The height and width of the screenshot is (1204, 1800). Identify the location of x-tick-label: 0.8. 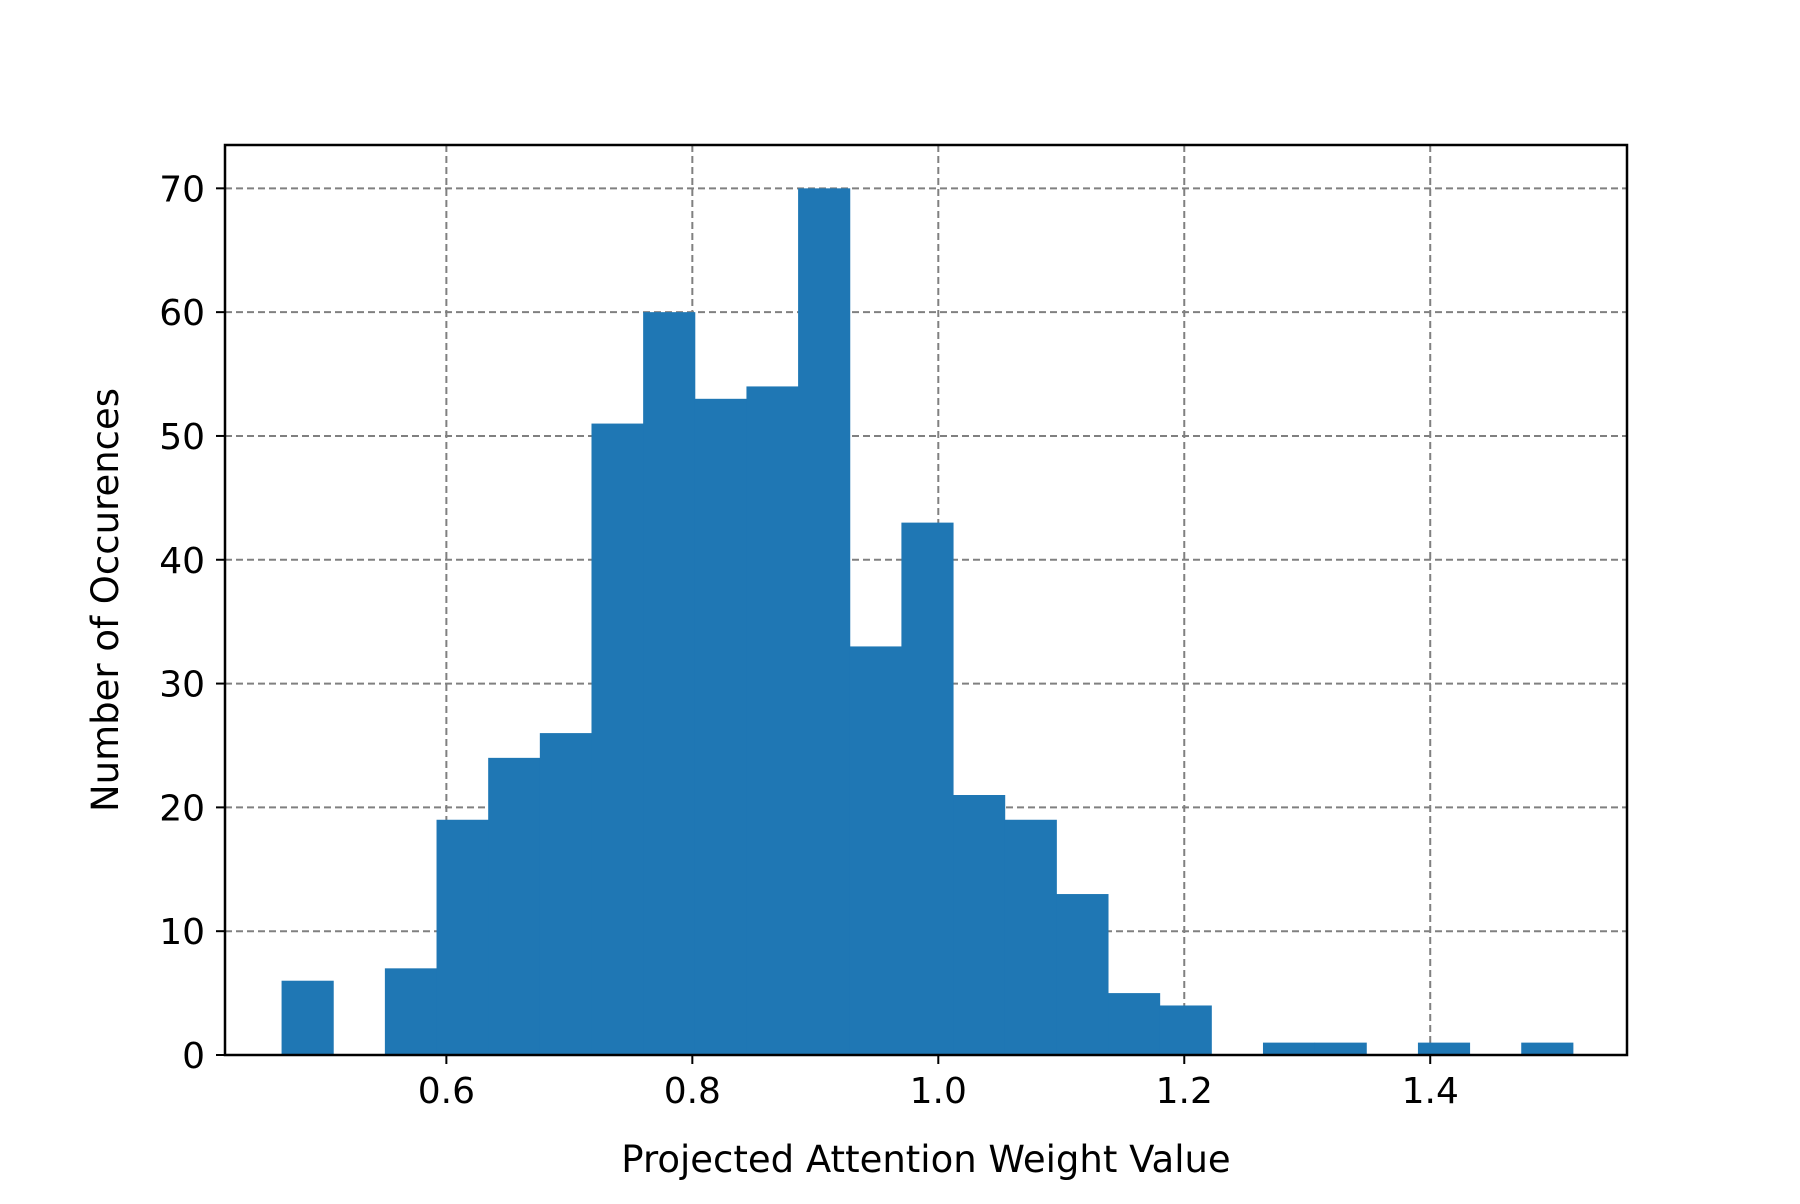
(692, 1091).